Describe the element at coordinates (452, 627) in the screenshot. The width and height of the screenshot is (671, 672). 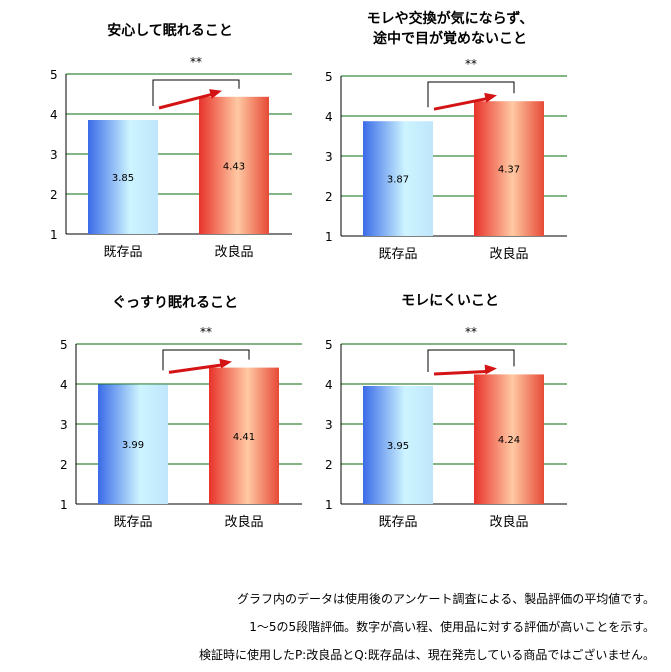
I see `footnote: 1～5の5段階評価。数字が高い程、使用品に対する評価が高いことを示す。` at that location.